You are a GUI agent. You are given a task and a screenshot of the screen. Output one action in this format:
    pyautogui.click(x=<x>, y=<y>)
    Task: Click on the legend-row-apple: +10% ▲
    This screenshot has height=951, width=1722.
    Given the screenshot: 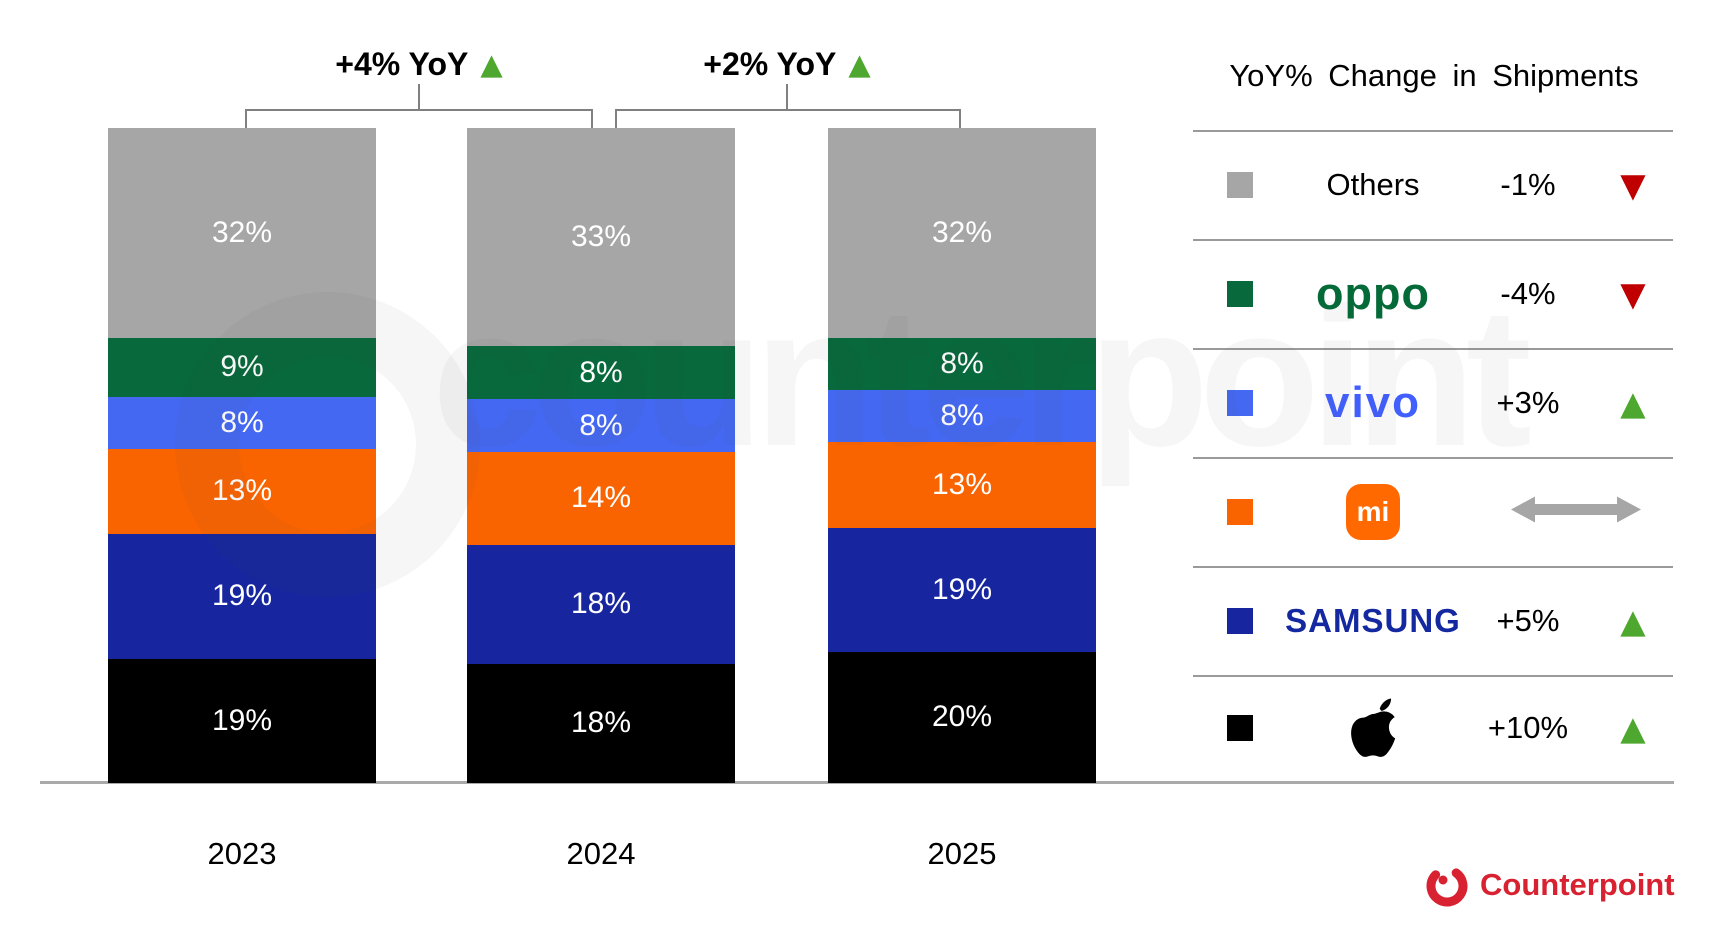 What is the action you would take?
    pyautogui.click(x=1434, y=728)
    